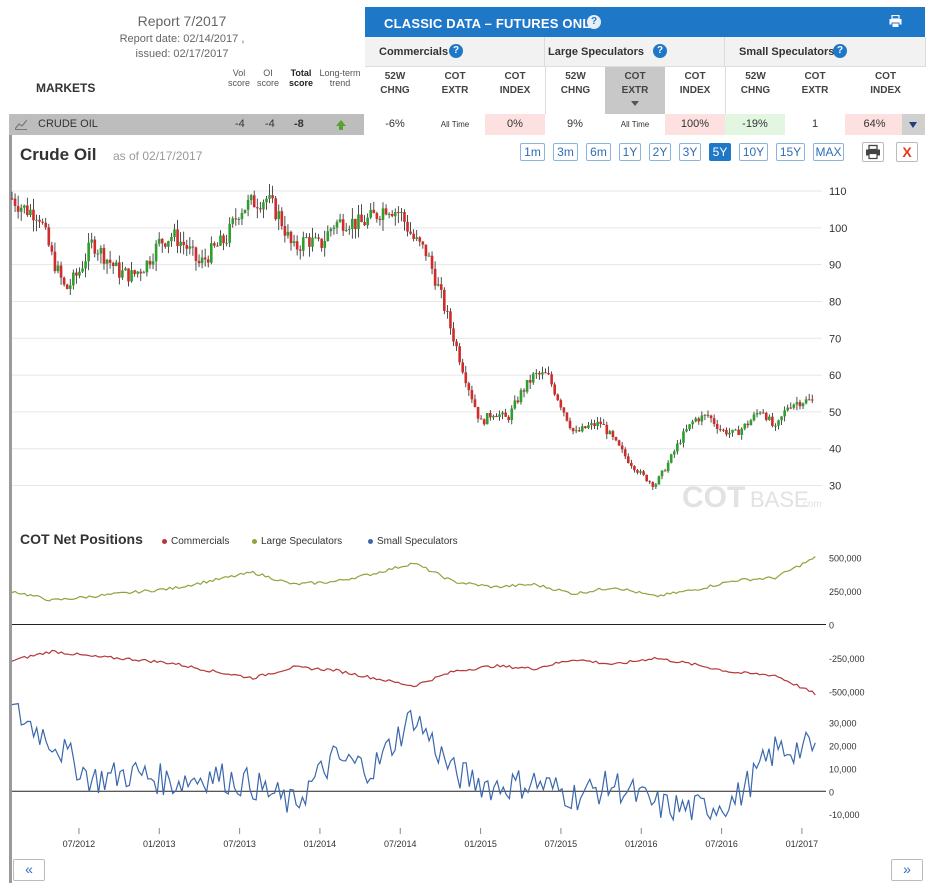  What do you see at coordinates (598, 152) in the screenshot?
I see `range-button-6m: 6m` at bounding box center [598, 152].